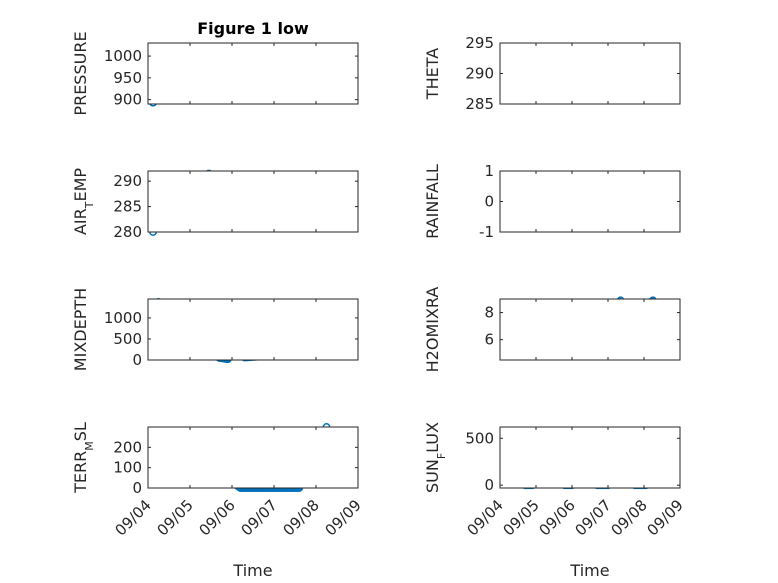  I want to click on y-tick-label: 950, so click(127, 78).